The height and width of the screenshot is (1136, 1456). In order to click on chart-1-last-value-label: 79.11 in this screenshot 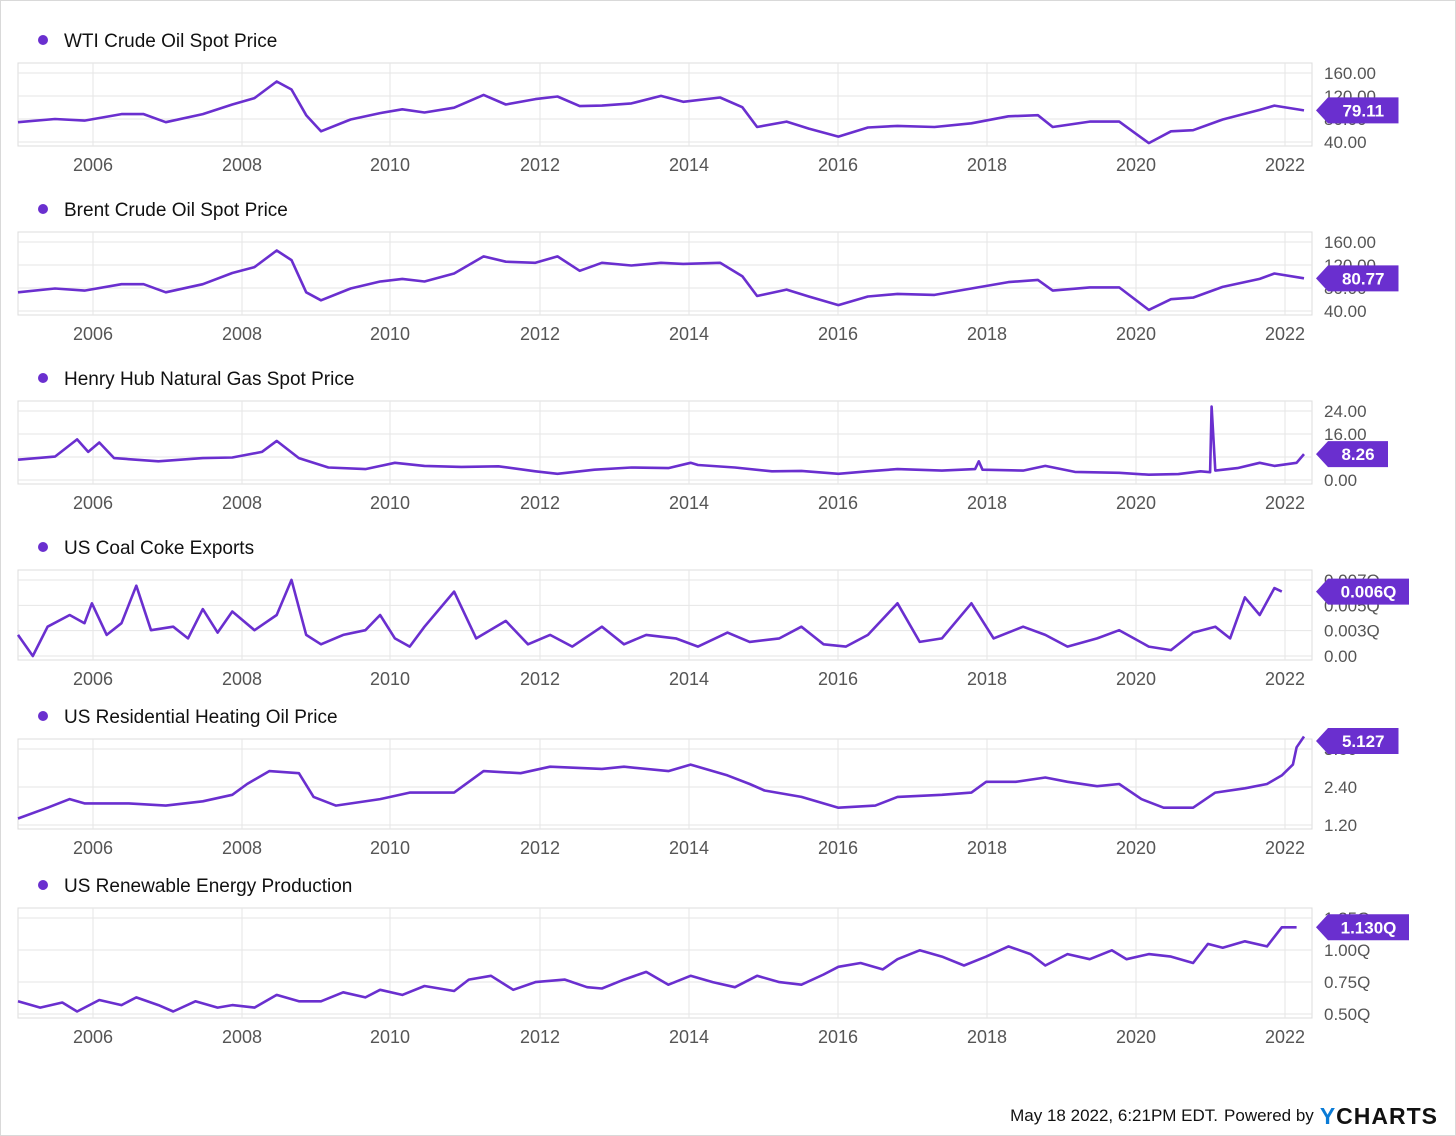, I will do `click(1363, 110)`.